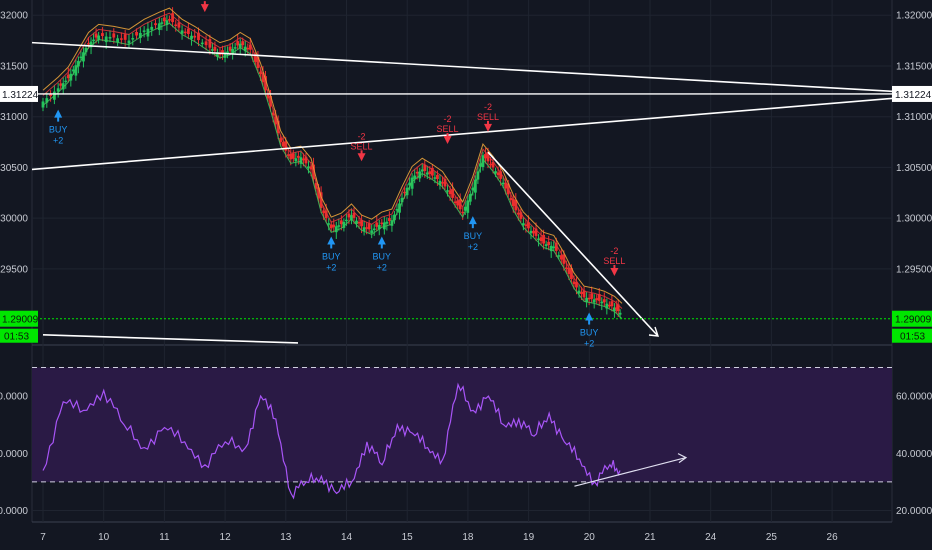 The image size is (932, 550). What do you see at coordinates (682, 458) in the screenshot?
I see `rsi-arrow-head` at bounding box center [682, 458].